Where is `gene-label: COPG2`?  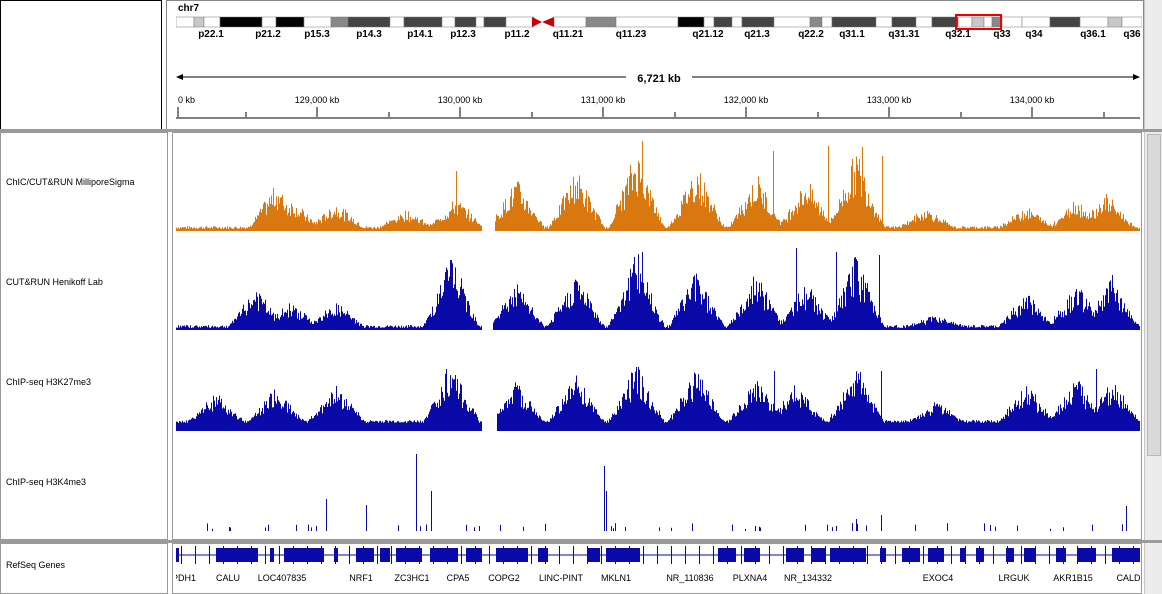 gene-label: COPG2 is located at coordinates (504, 578).